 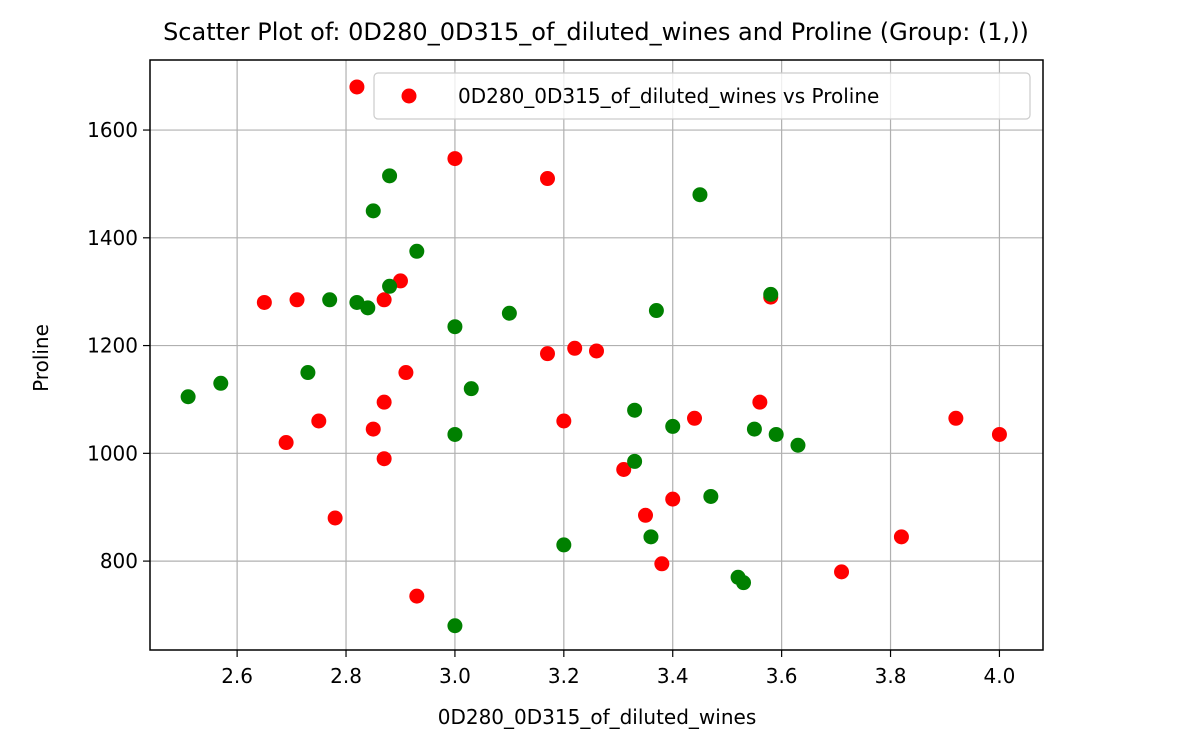 I want to click on x-tick-label: 3.0, so click(x=455, y=676).